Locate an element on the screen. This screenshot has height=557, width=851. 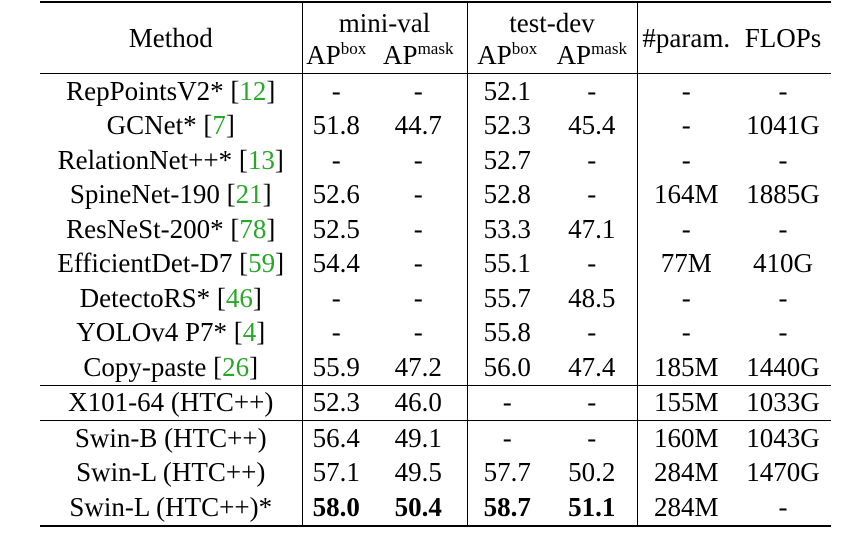
test-dev-ap-box: 52.1 is located at coordinates (507, 91).